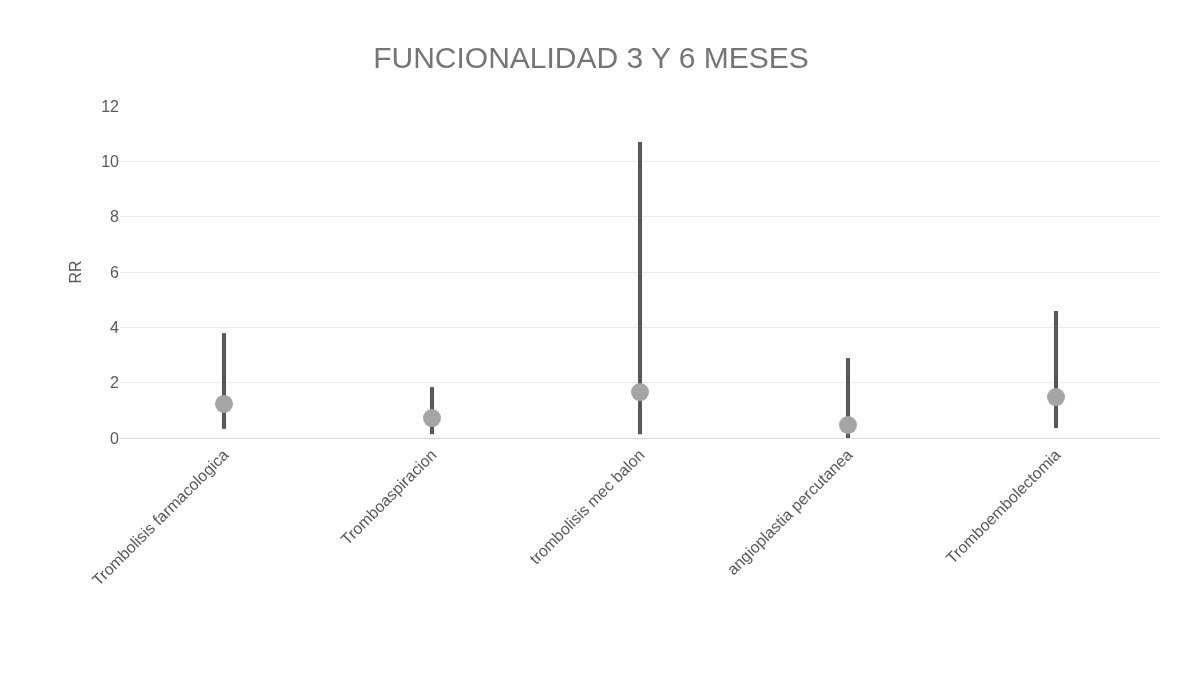 Image resolution: width=1182 pixels, height=676 pixels. I want to click on y-tick-label: 0, so click(115, 438).